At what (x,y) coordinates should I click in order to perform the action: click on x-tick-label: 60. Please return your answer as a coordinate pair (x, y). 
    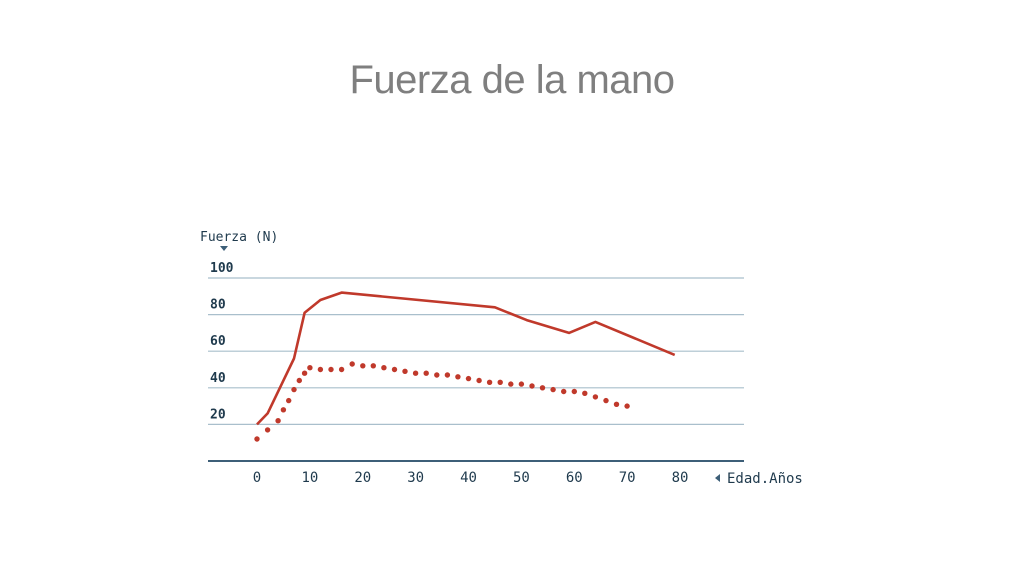
    Looking at the image, I should click on (574, 478).